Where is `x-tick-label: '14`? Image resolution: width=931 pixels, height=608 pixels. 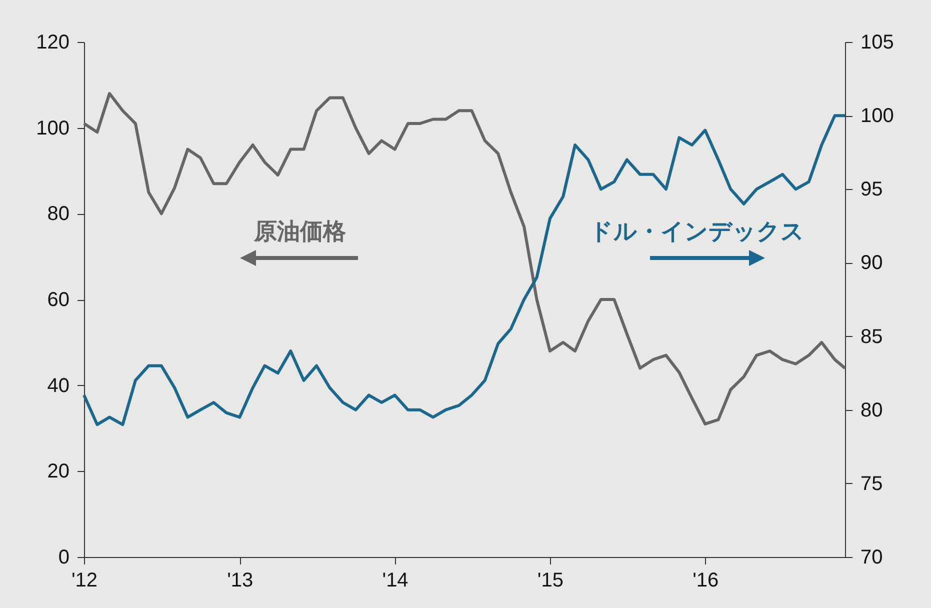
x-tick-label: '14 is located at coordinates (395, 581).